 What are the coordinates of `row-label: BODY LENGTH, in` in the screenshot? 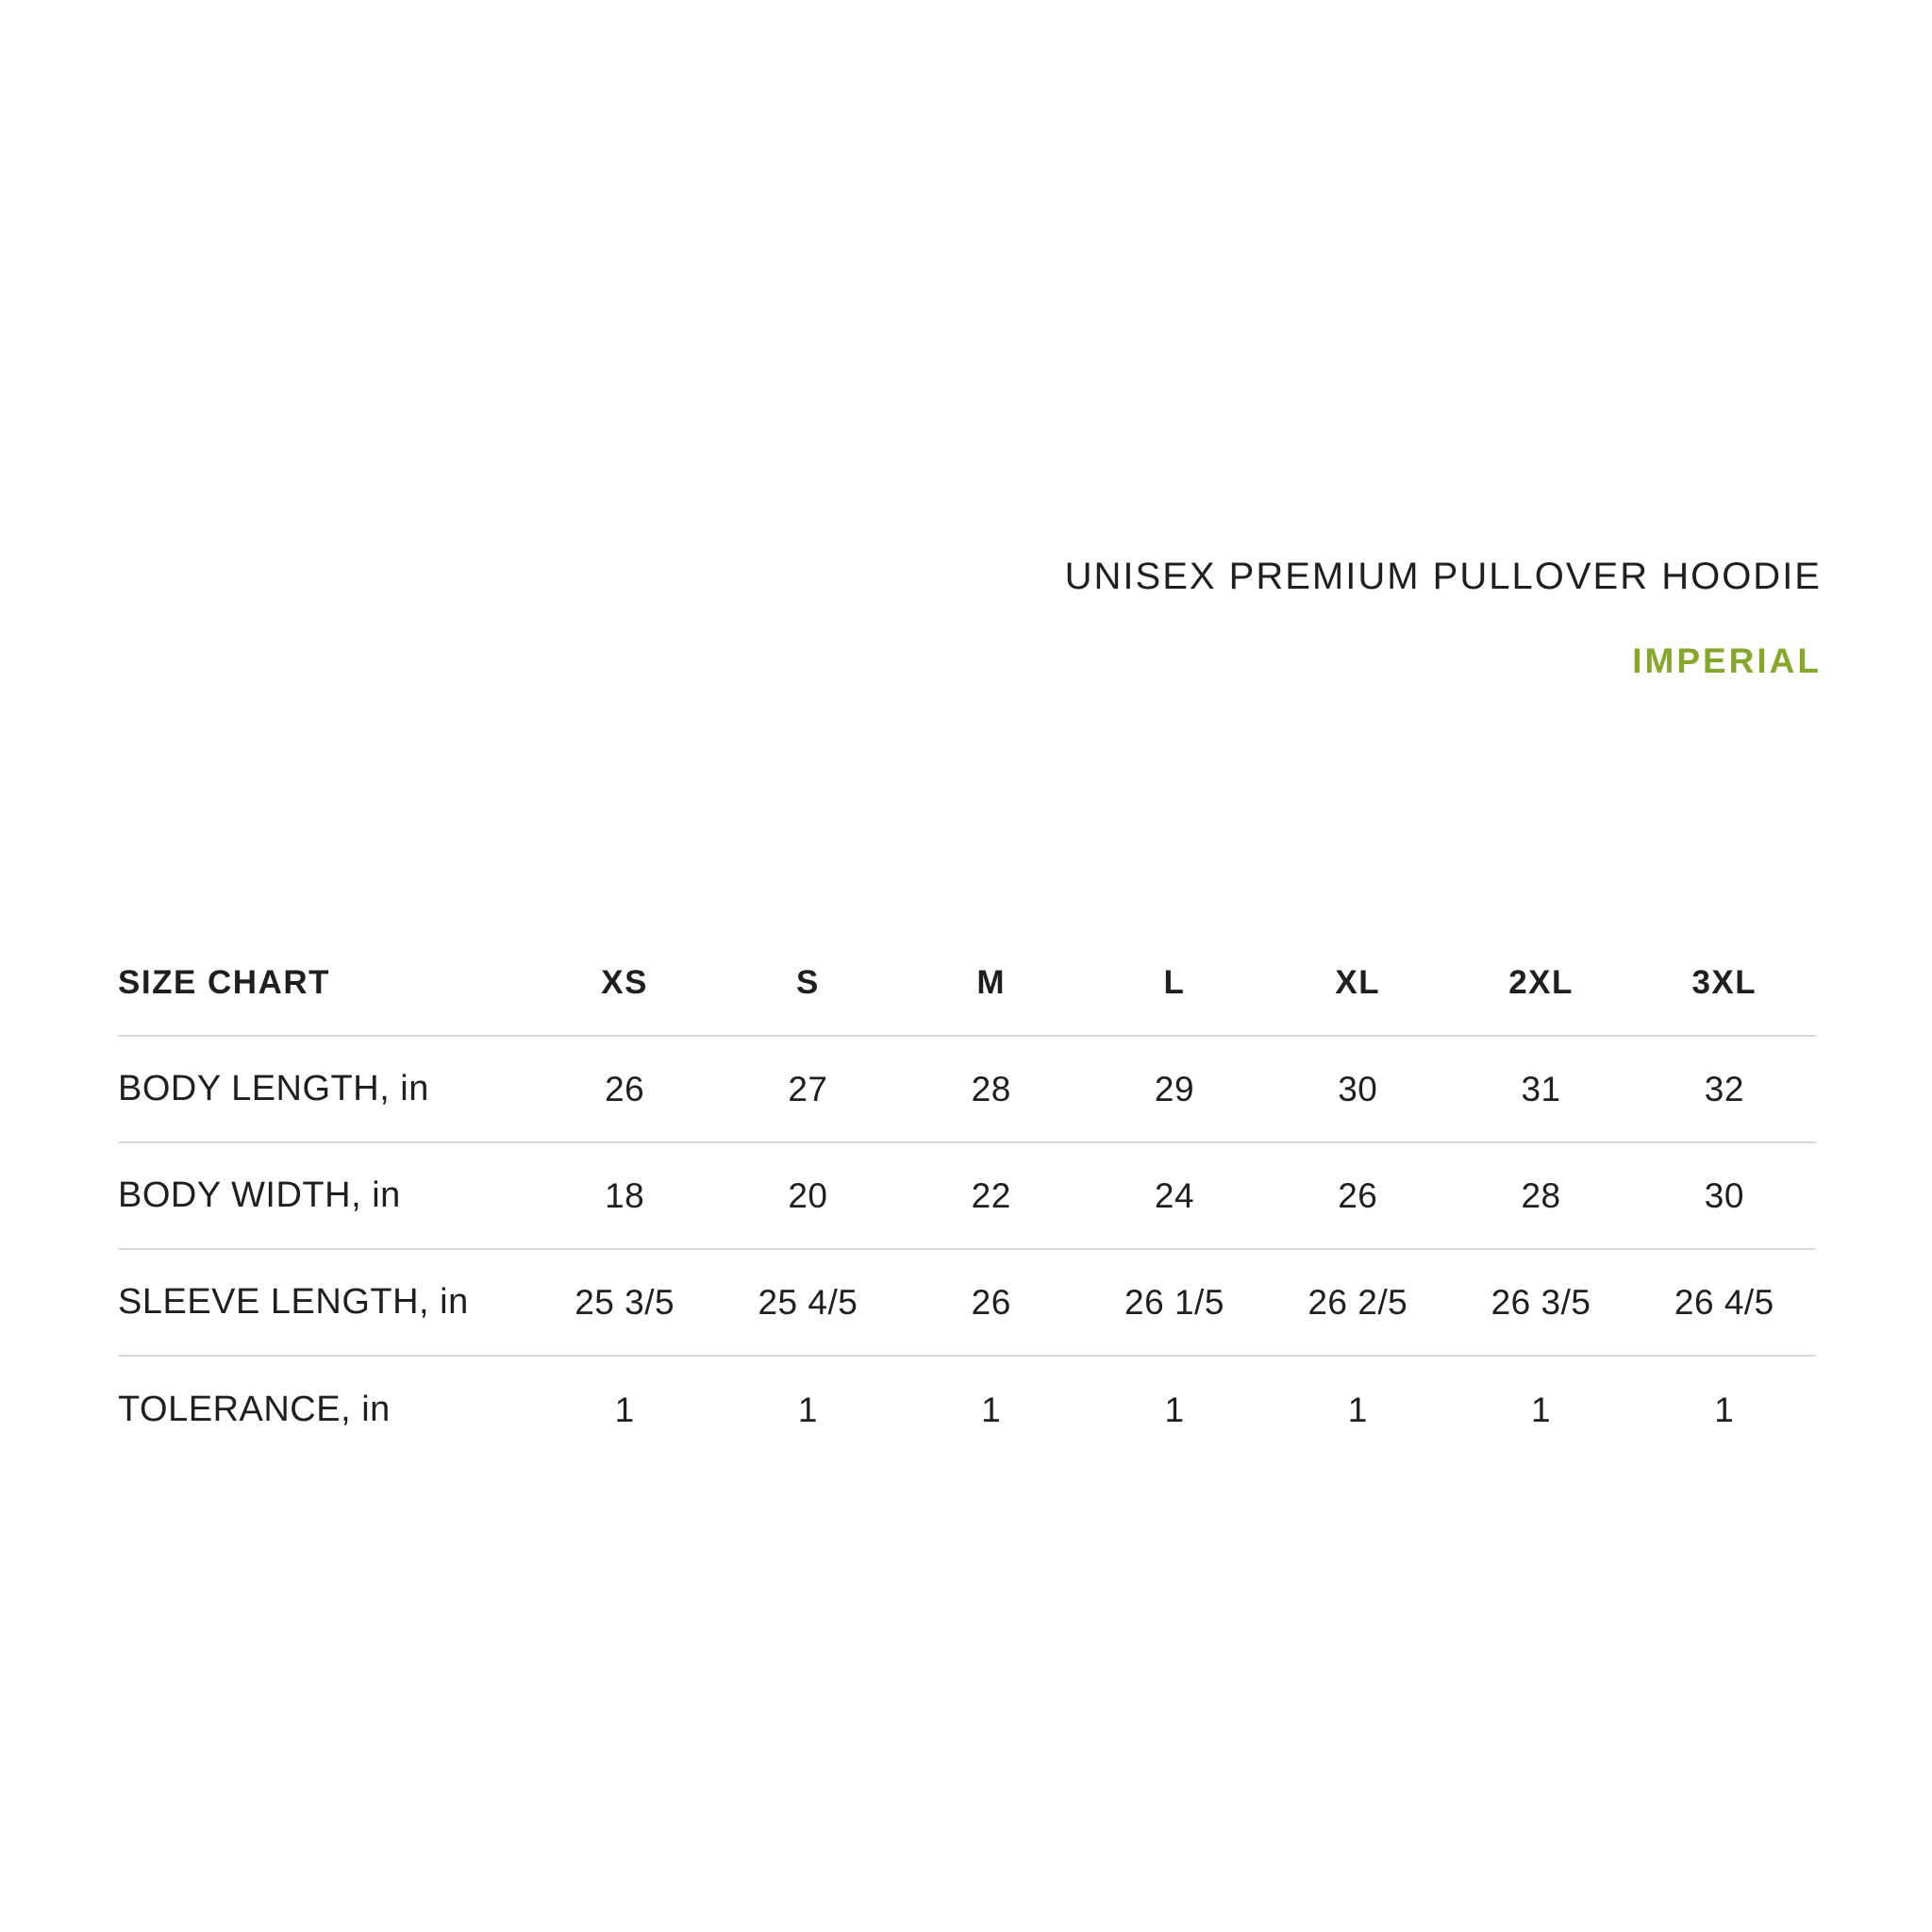 It's located at (274, 1089).